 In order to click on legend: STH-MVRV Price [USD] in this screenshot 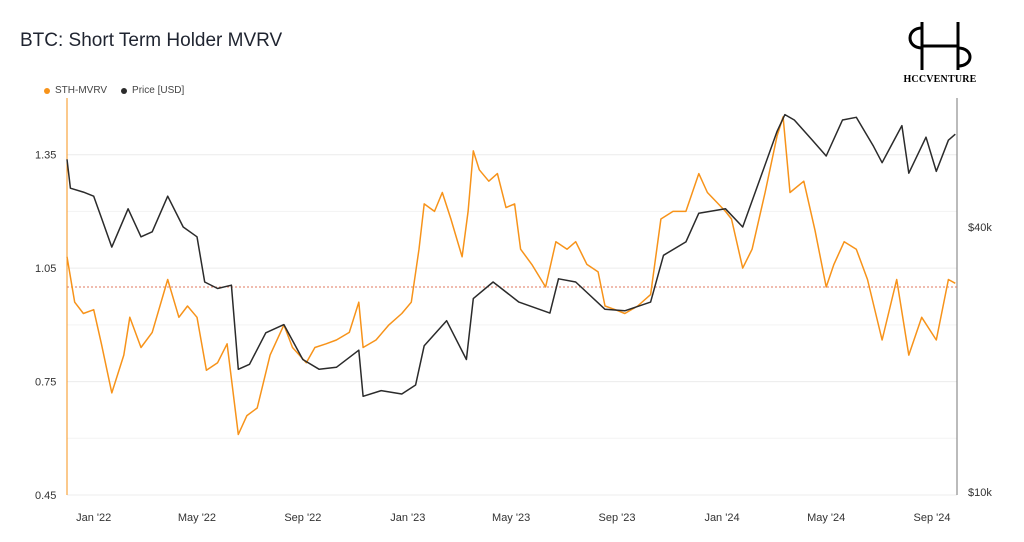, I will do `click(114, 90)`.